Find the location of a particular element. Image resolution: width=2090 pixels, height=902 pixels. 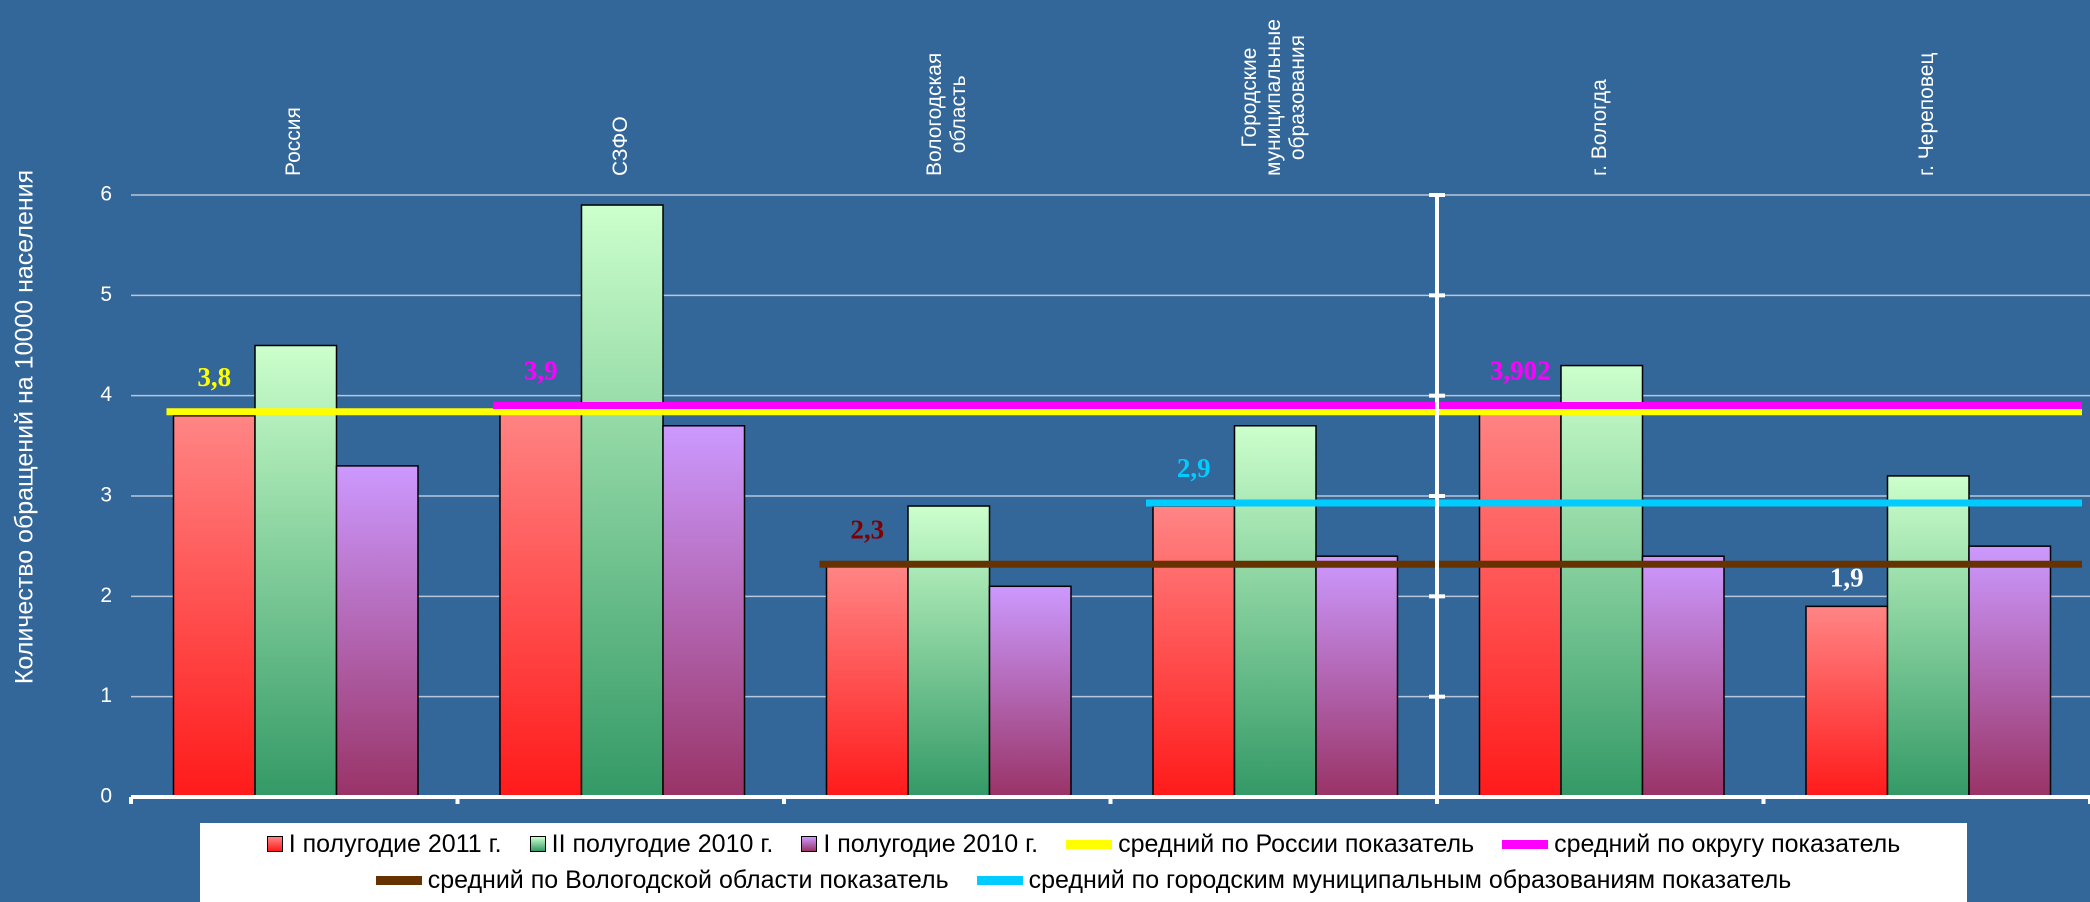

y-tick-label: 0 is located at coordinates (106, 796).